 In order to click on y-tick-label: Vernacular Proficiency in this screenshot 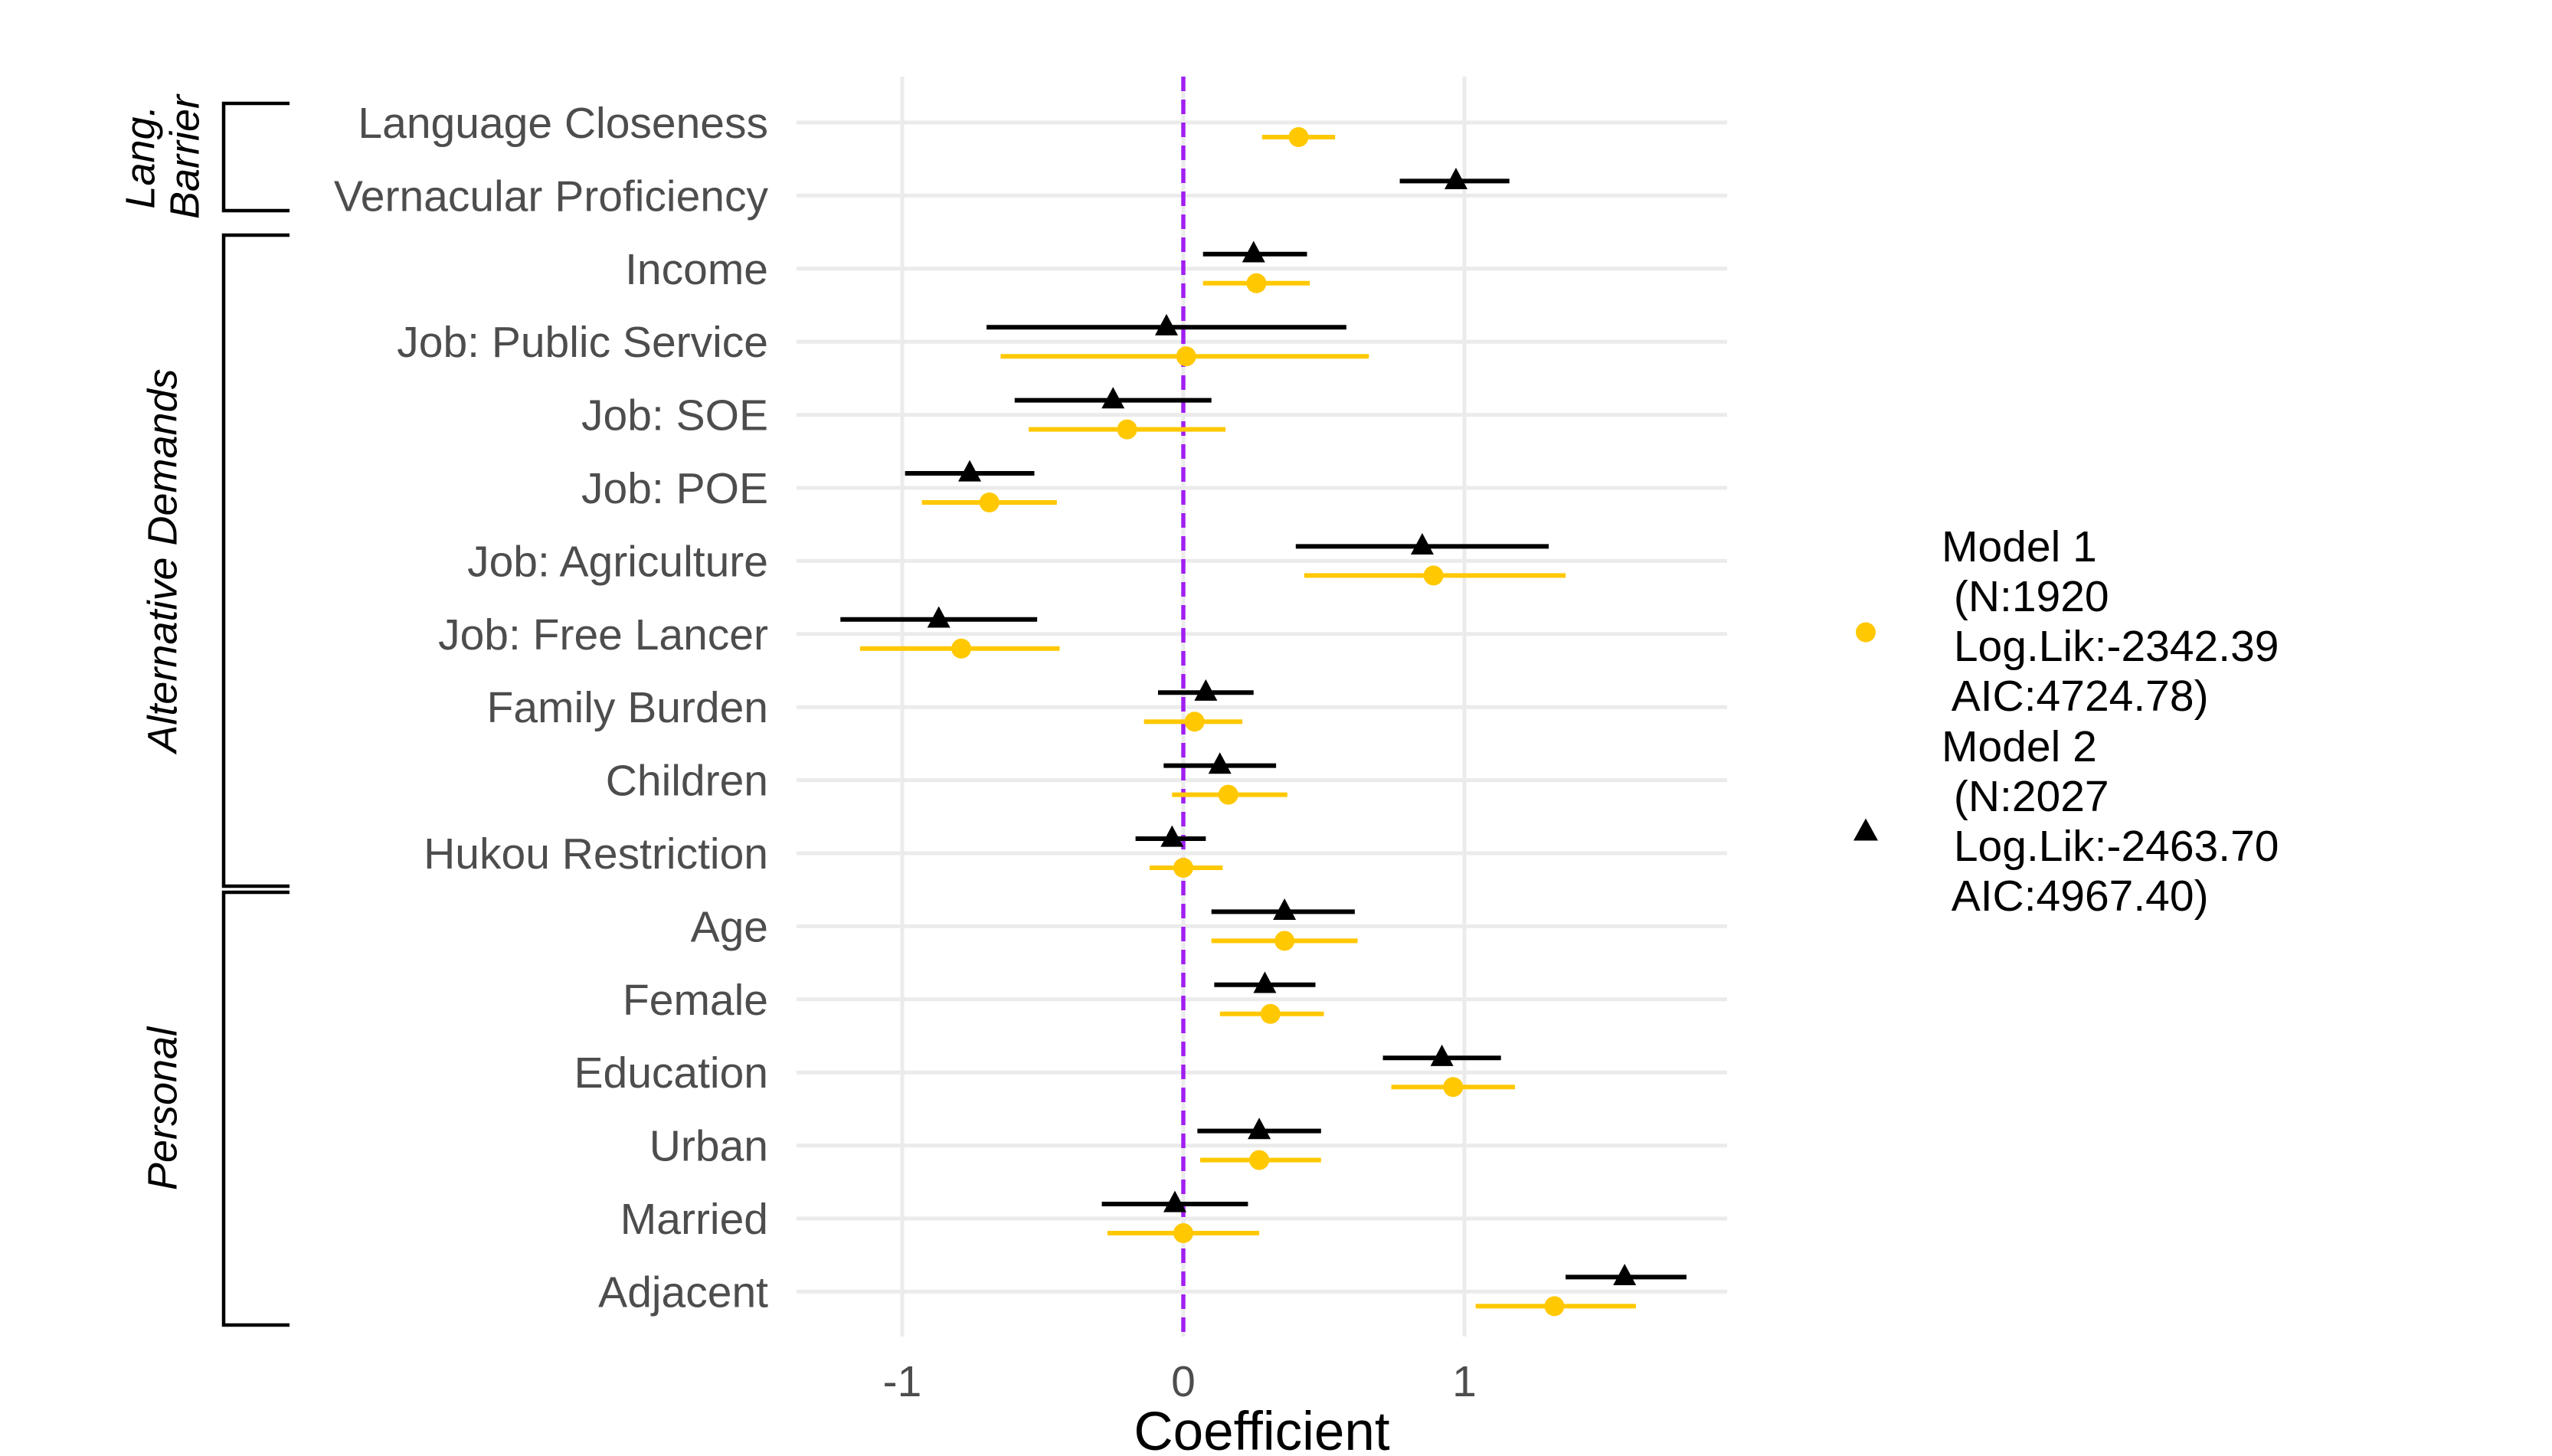, I will do `click(551, 197)`.